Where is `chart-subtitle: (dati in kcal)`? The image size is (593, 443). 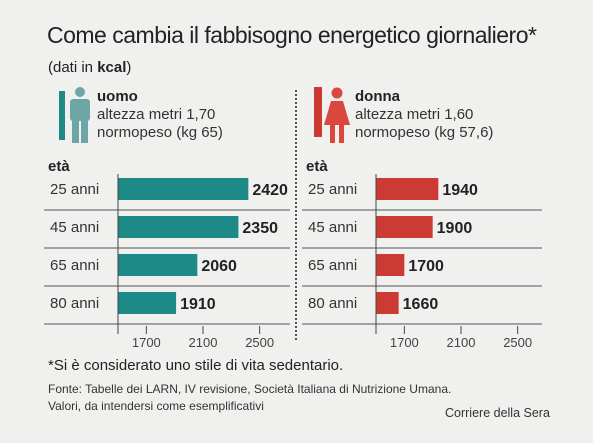
chart-subtitle: (dati in kcal) is located at coordinates (89, 67).